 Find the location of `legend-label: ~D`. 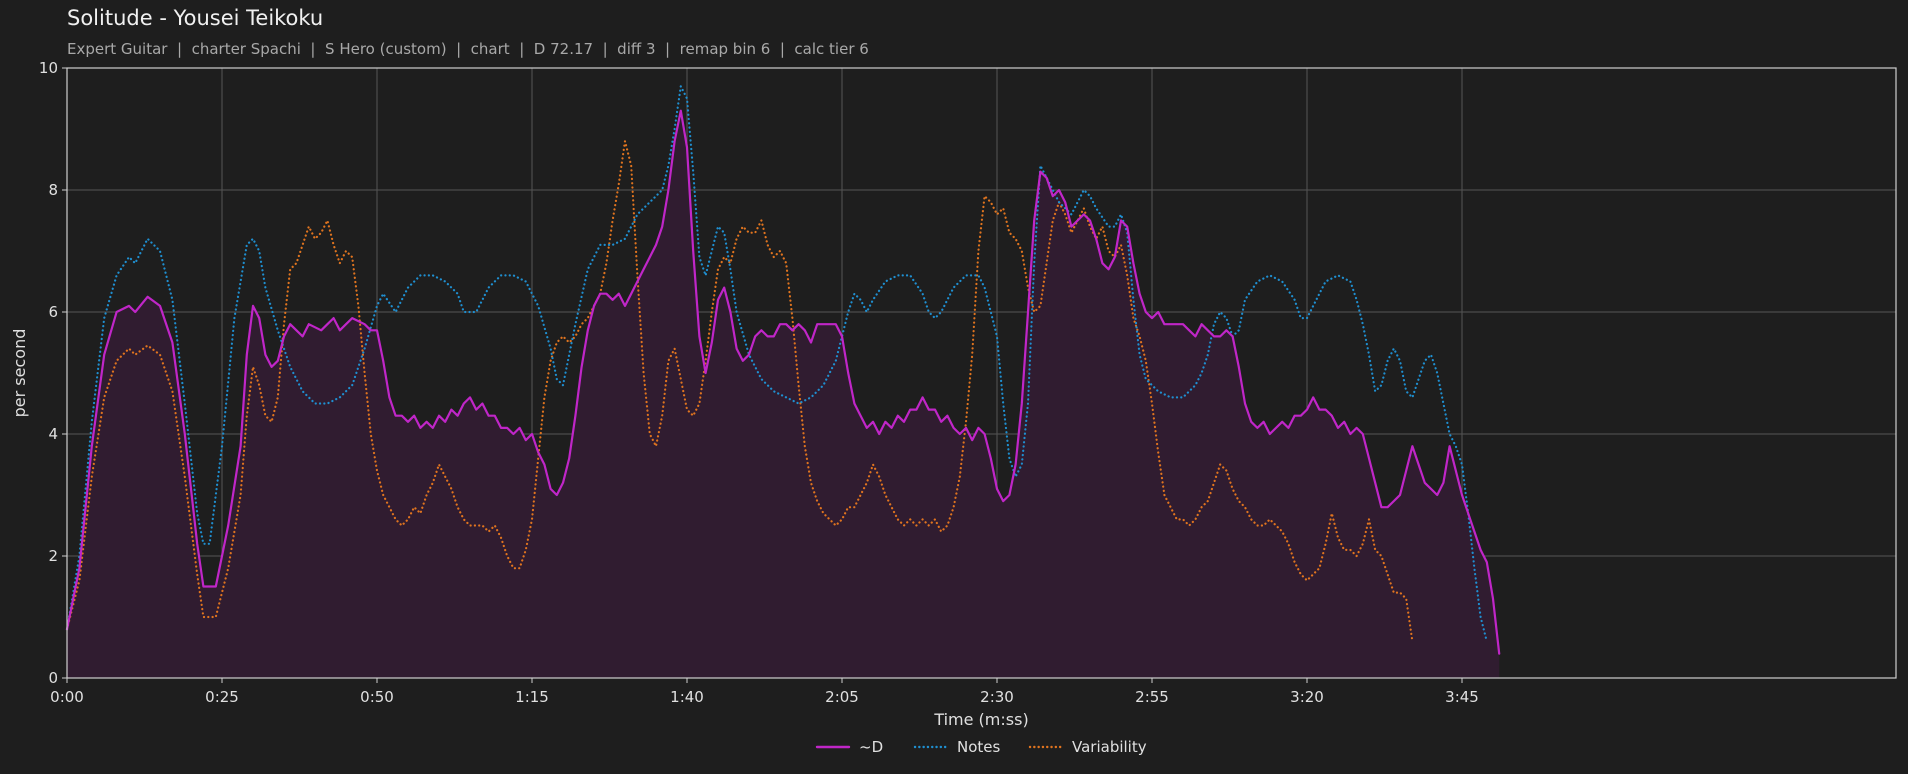

legend-label: ~D is located at coordinates (871, 747).